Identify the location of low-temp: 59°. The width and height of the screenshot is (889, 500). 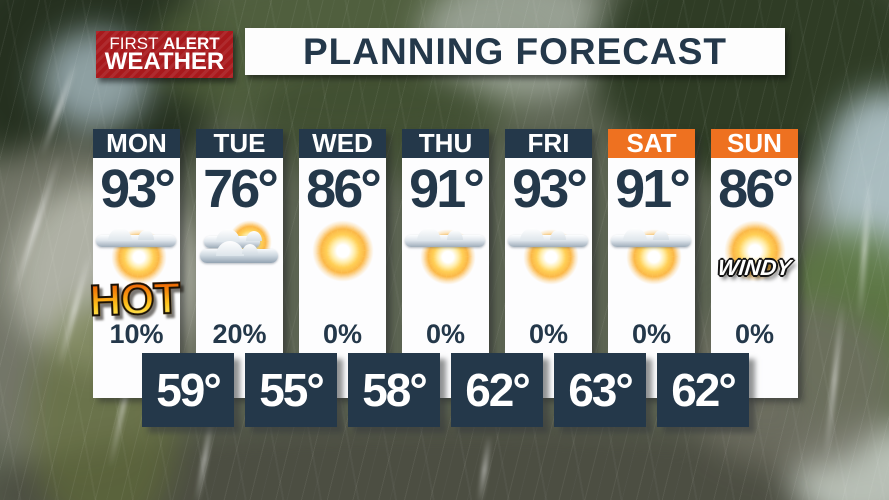
(189, 390).